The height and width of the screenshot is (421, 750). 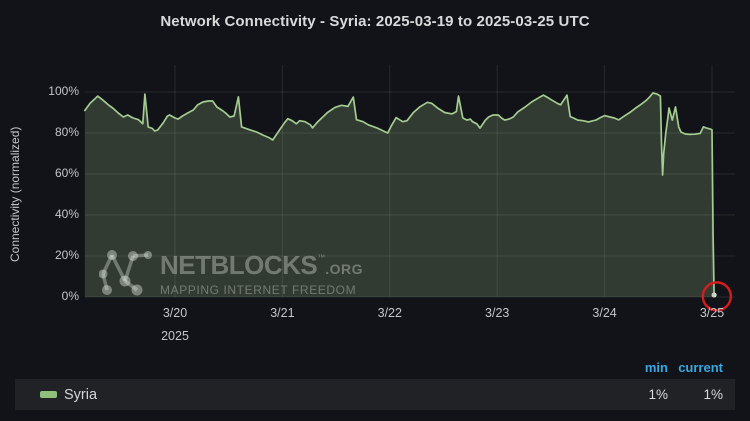 What do you see at coordinates (700, 367) in the screenshot?
I see `legend-column-current: current` at bounding box center [700, 367].